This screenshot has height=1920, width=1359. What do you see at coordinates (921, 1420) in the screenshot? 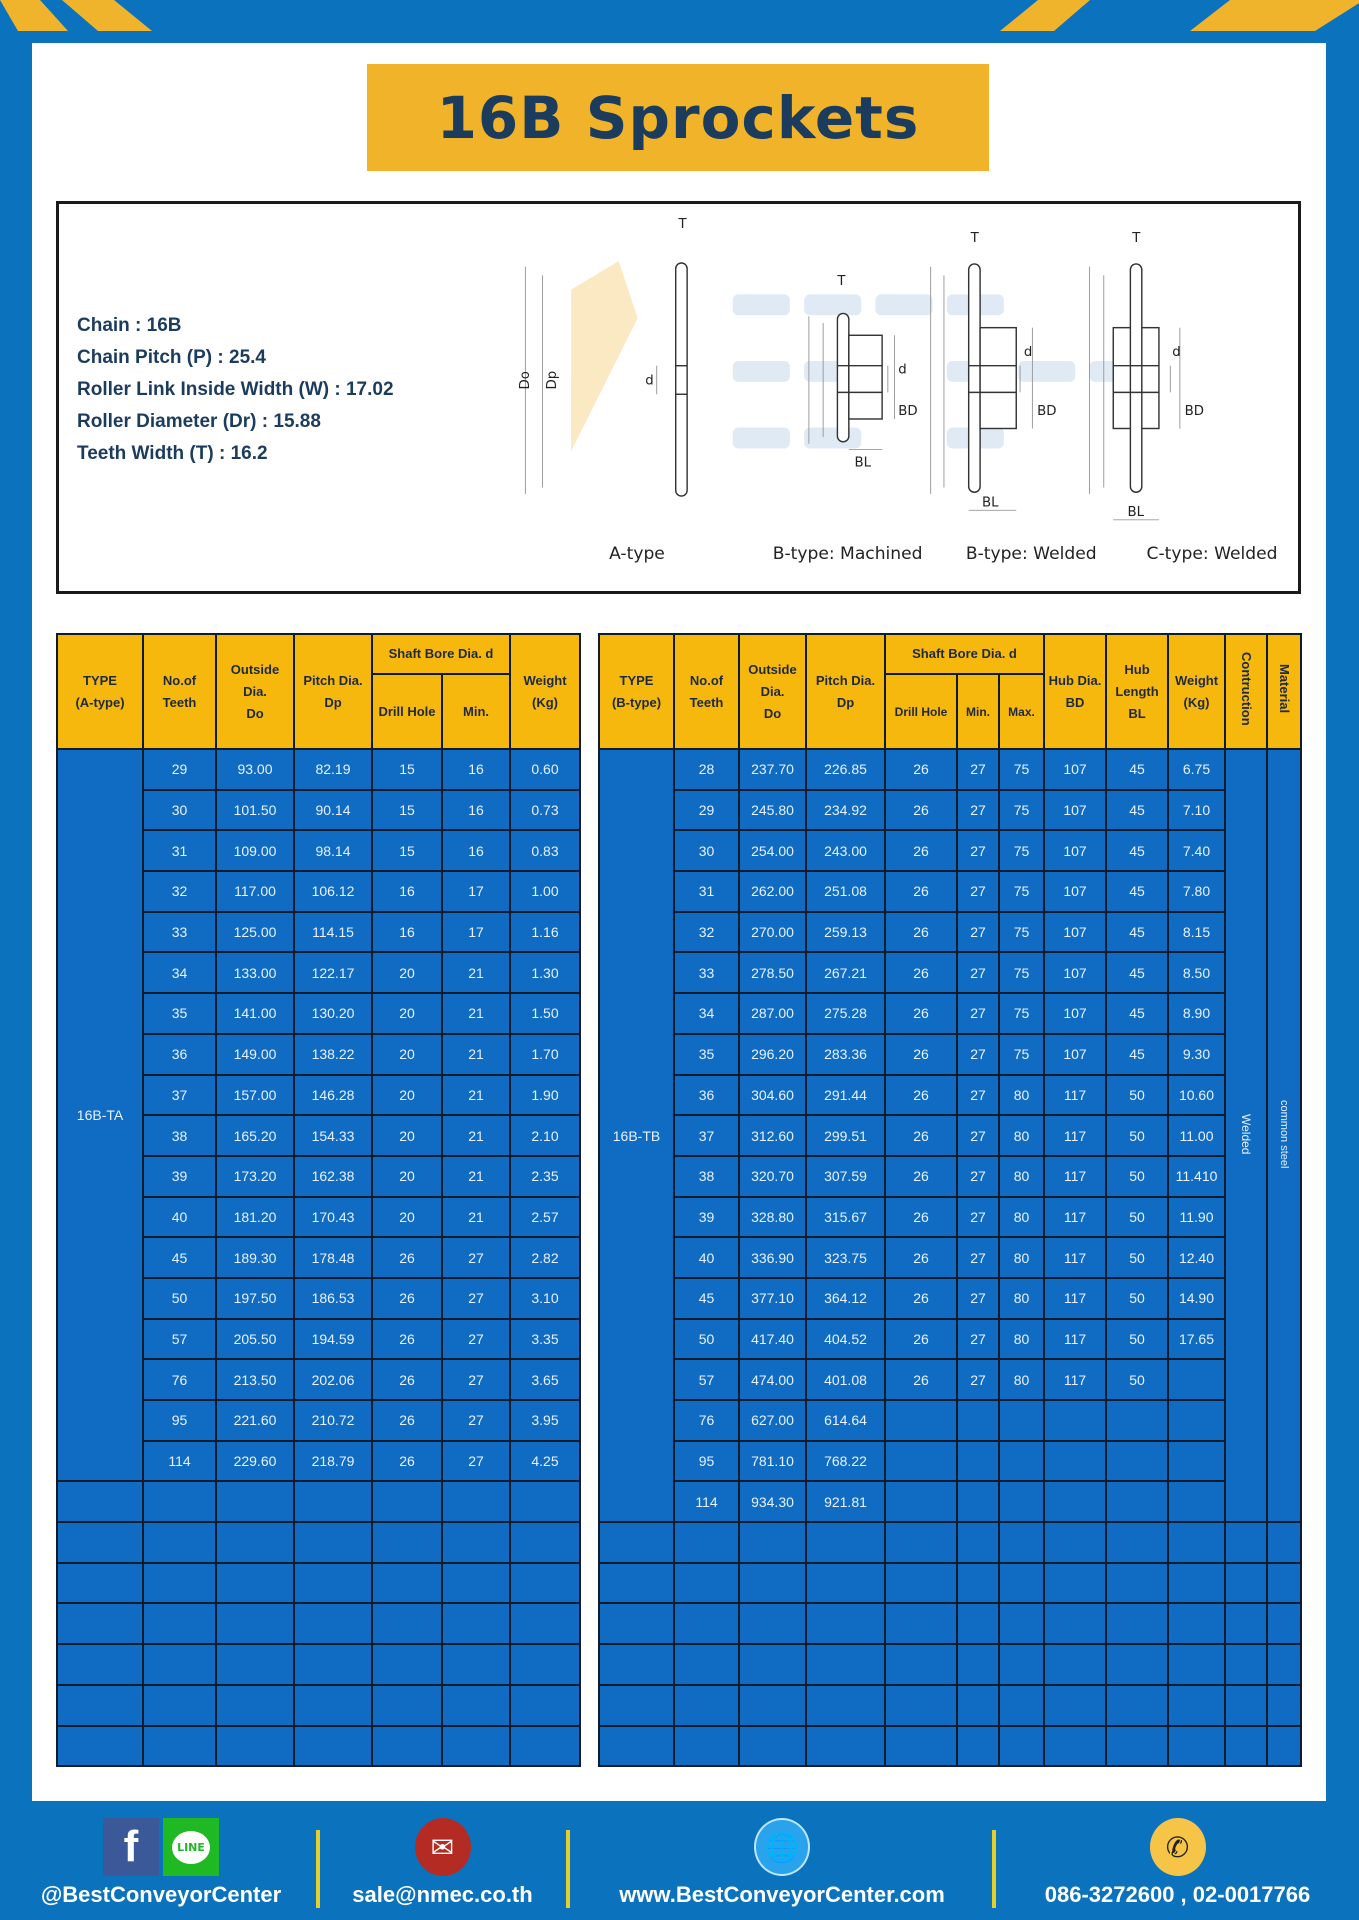
I see `cell-drill-hole` at bounding box center [921, 1420].